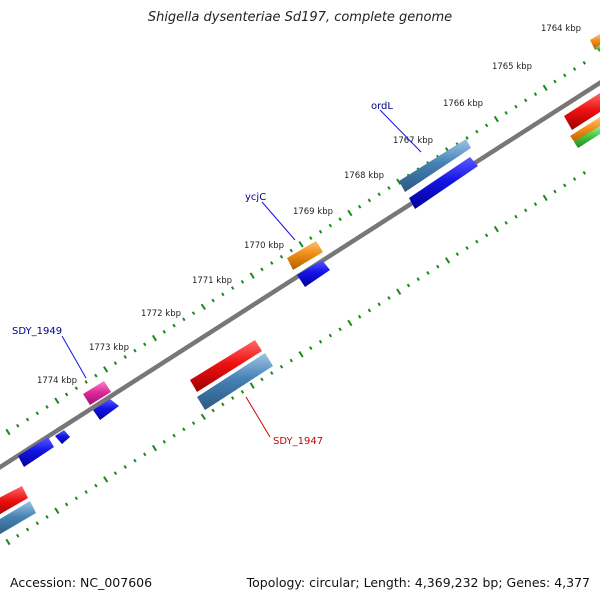  Describe the element at coordinates (226, 366) in the screenshot. I see `feature-SDY_1947` at that location.